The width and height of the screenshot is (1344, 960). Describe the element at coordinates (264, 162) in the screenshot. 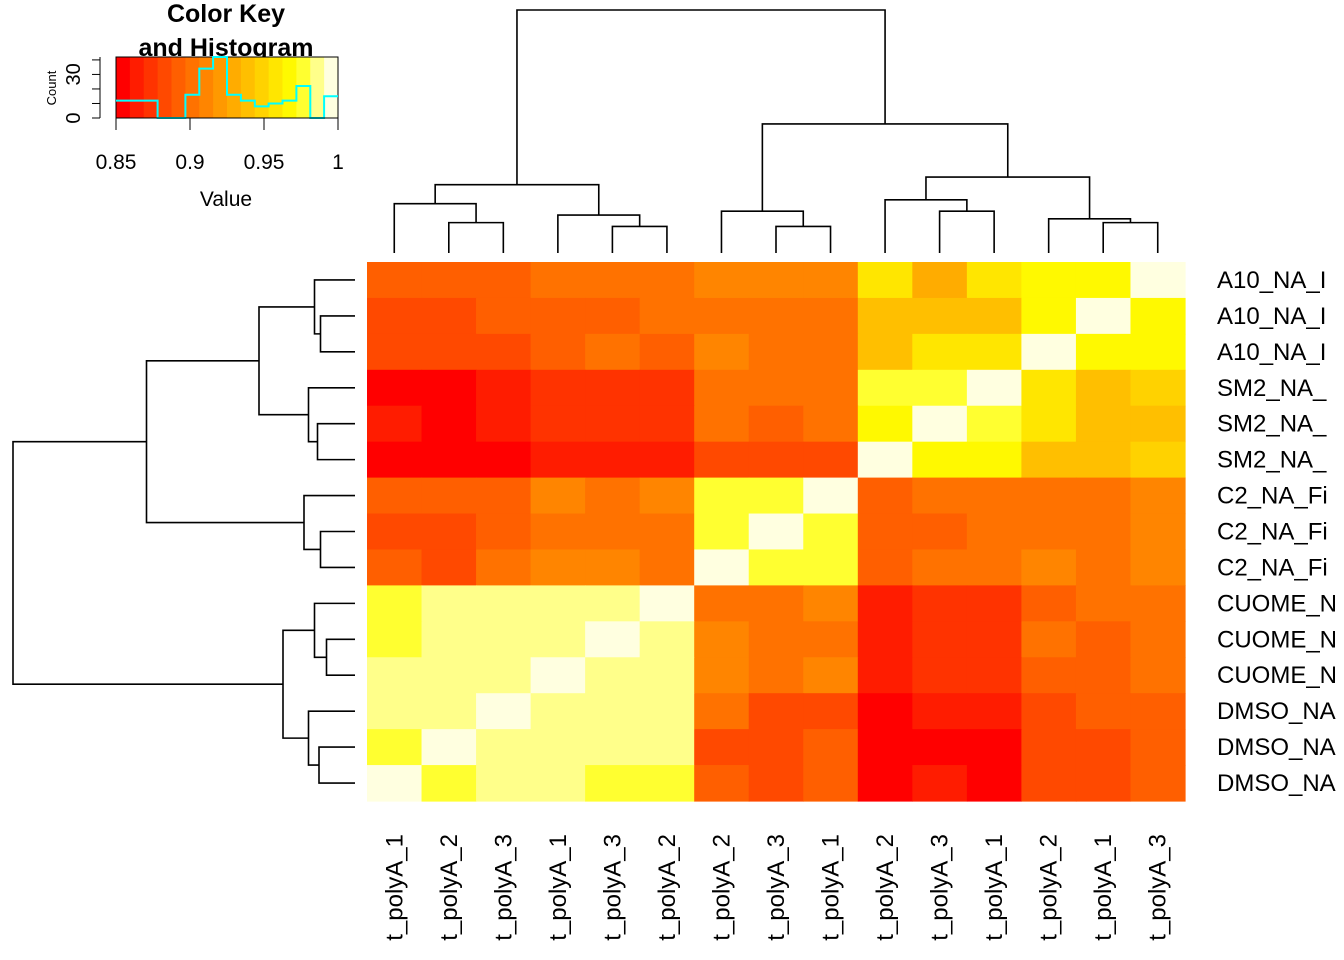

I see `key-x-tick-label: 0.95` at that location.